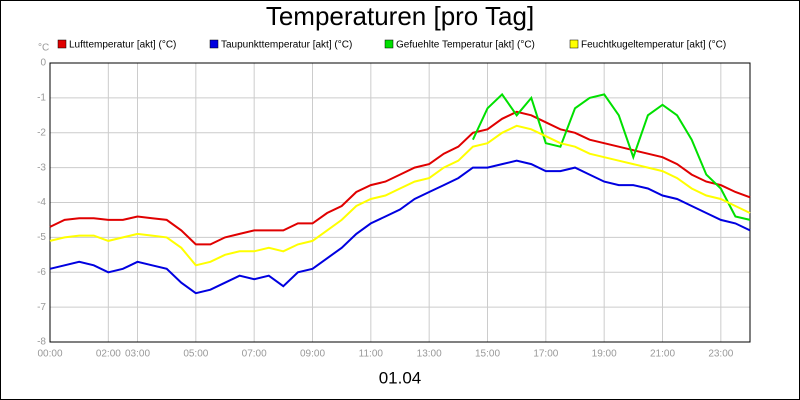  What do you see at coordinates (41, 307) in the screenshot?
I see `y-tick-label: -7` at bounding box center [41, 307].